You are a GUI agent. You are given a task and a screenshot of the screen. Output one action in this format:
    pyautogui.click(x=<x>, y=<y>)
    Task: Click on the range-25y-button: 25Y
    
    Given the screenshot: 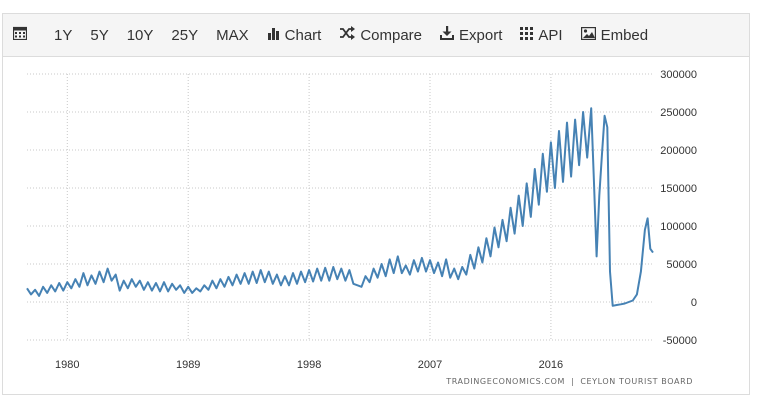 What is the action you would take?
    pyautogui.click(x=184, y=35)
    